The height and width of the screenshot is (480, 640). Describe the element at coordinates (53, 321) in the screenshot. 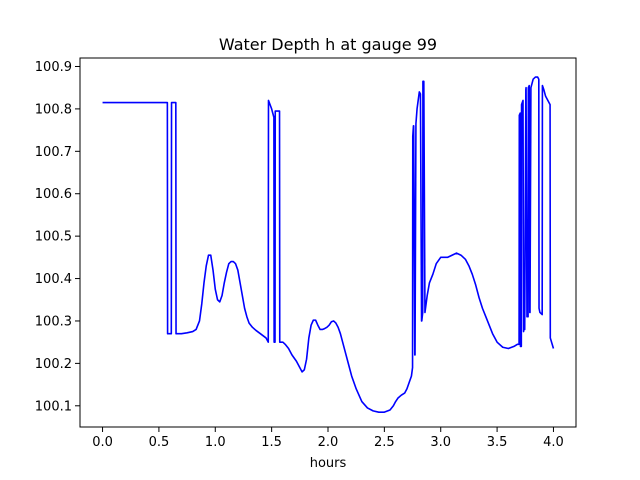

I see `y-tick-label: 100.3` at that location.